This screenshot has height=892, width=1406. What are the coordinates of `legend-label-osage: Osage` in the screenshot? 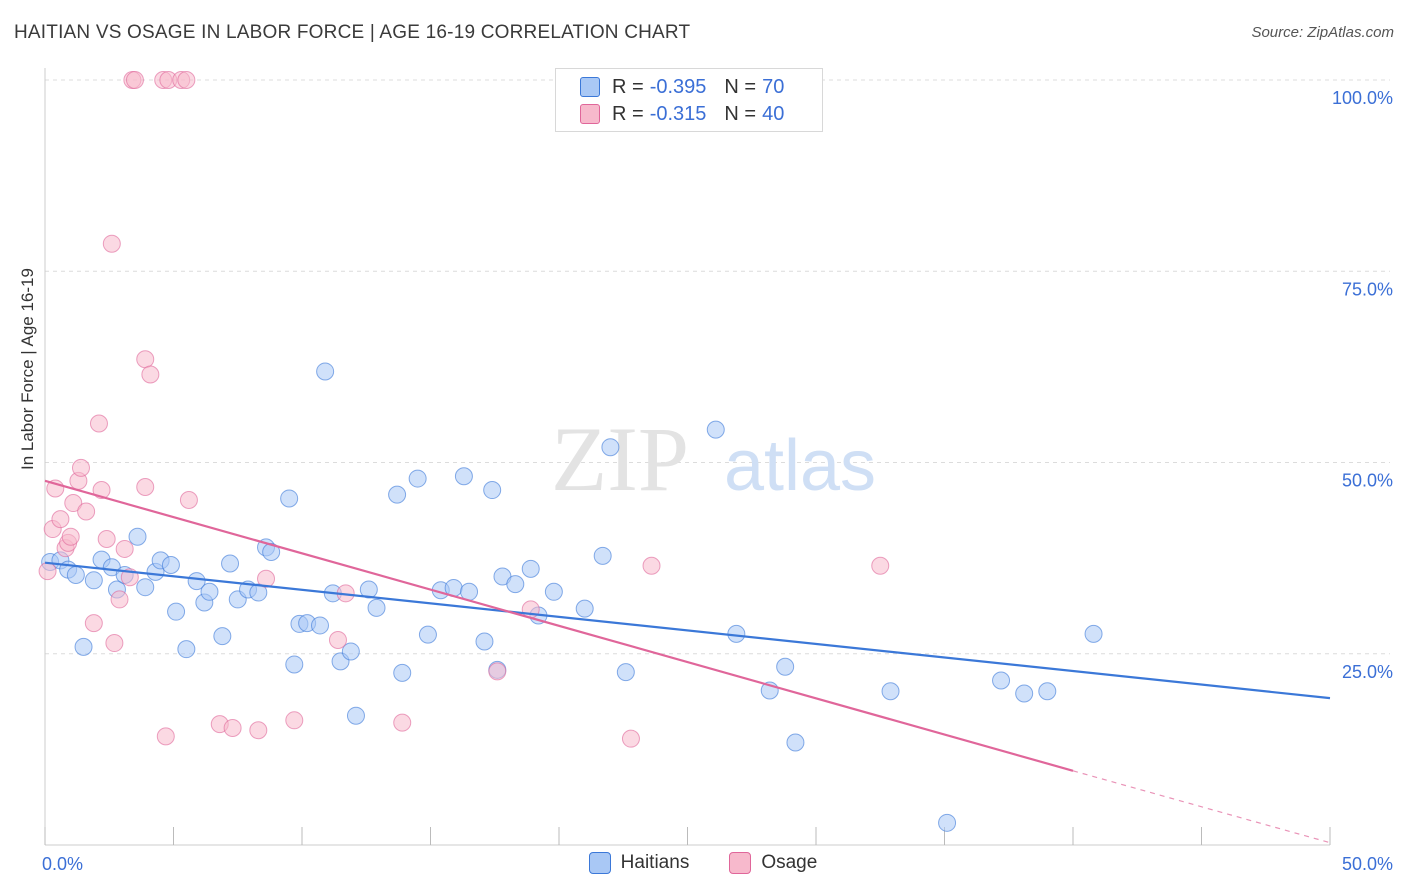 It's located at (789, 862).